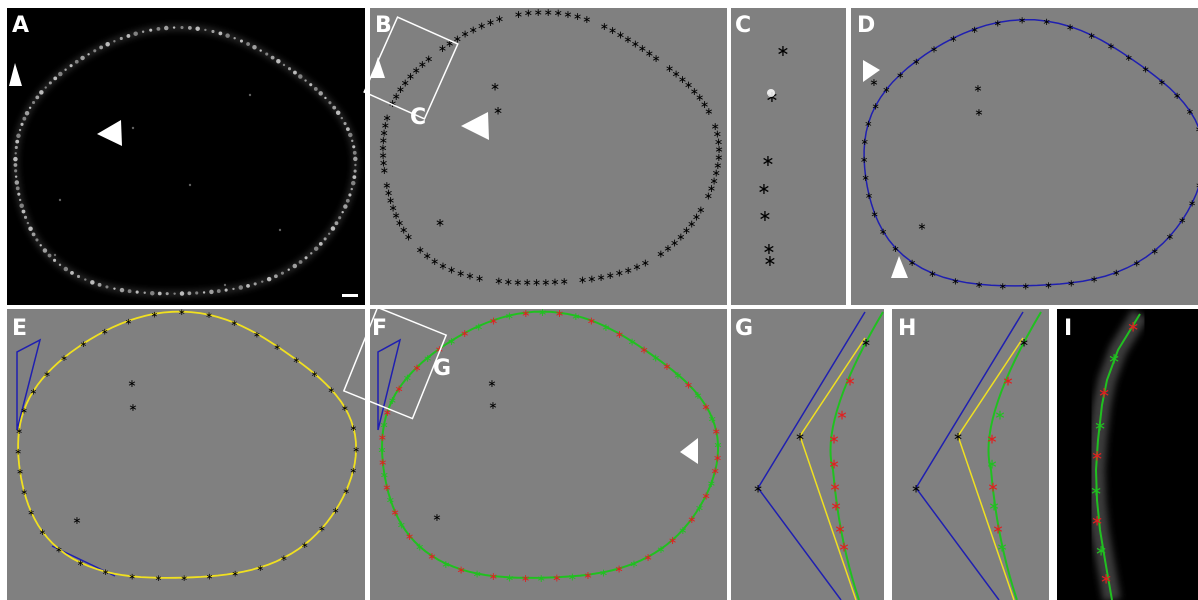 The image size is (1198, 600). I want to click on convex-hull-line, so click(811, 455).